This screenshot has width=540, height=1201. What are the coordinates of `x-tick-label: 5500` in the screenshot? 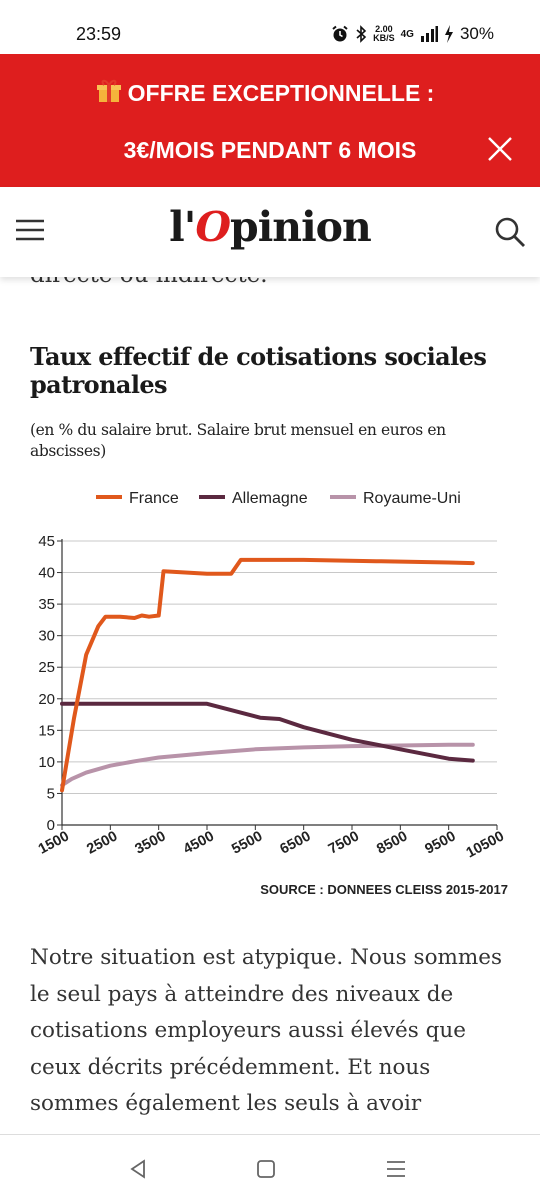 It's located at (247, 842).